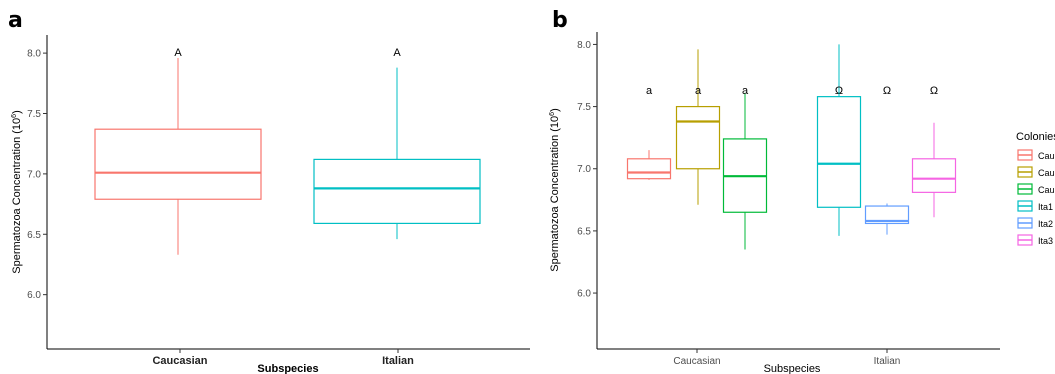  I want to click on panel-label-a: a, so click(15, 20).